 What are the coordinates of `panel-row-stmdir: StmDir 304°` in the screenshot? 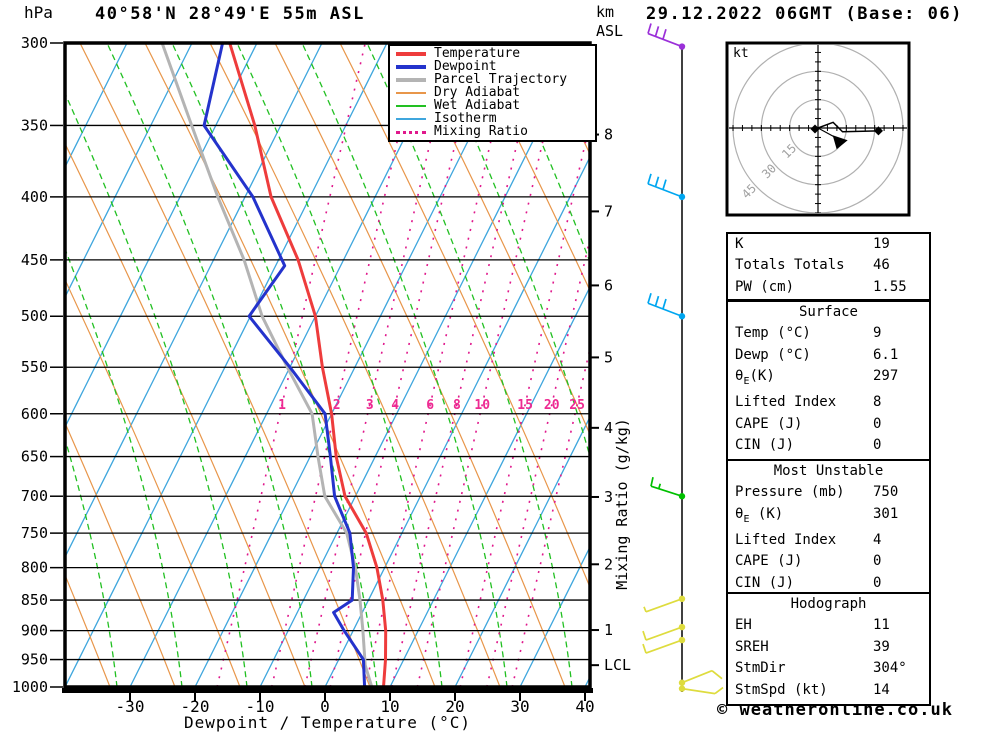 It's located at (828, 668).